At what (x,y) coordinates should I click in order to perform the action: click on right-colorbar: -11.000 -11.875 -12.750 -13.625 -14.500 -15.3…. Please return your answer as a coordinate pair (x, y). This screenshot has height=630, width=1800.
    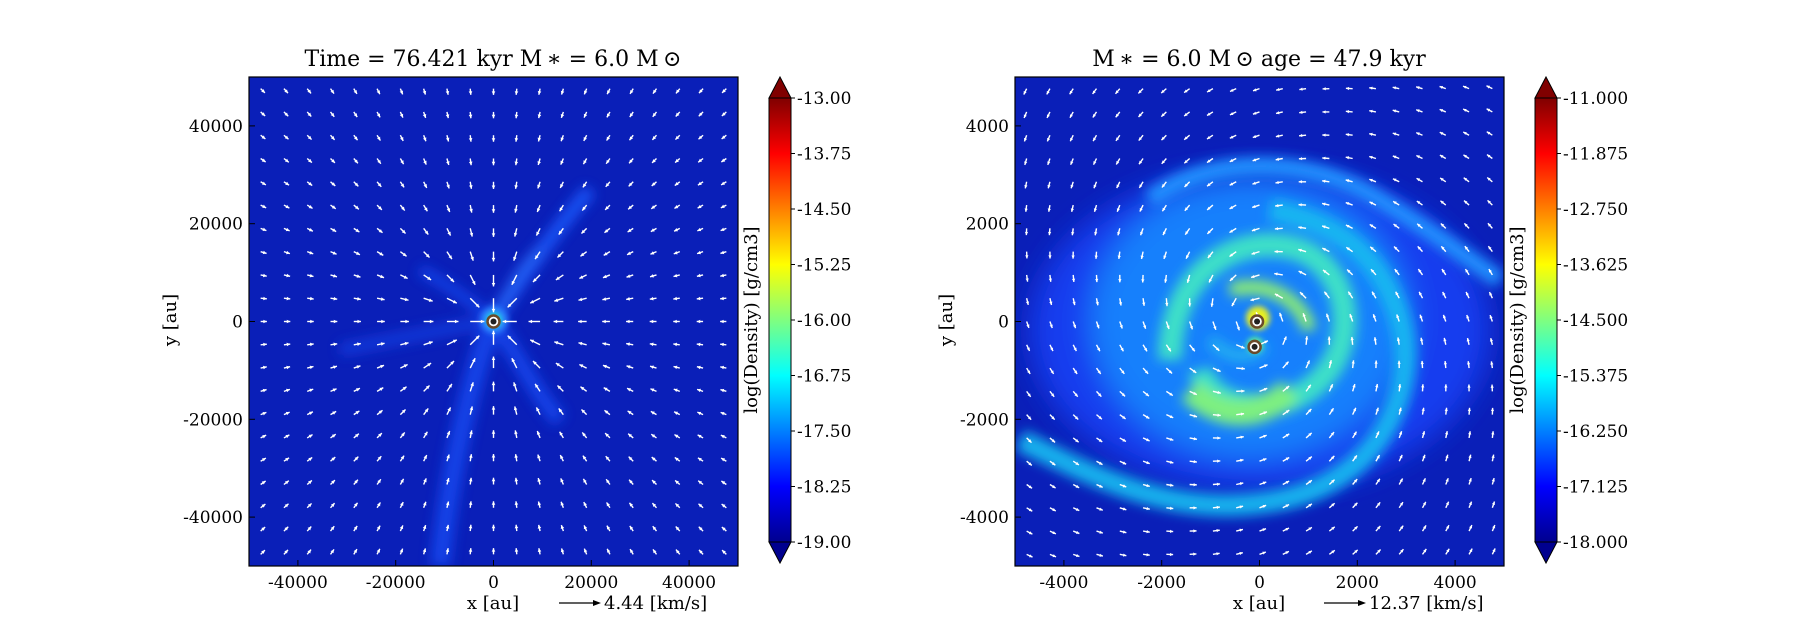
    Looking at the image, I should click on (1567, 320).